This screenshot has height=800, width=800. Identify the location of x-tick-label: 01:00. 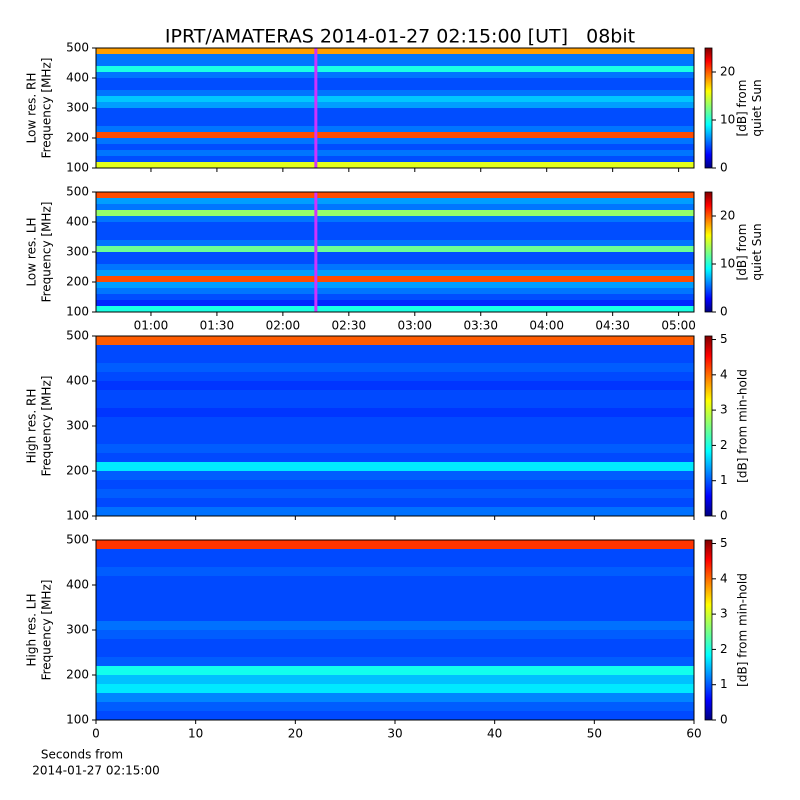
(151, 326).